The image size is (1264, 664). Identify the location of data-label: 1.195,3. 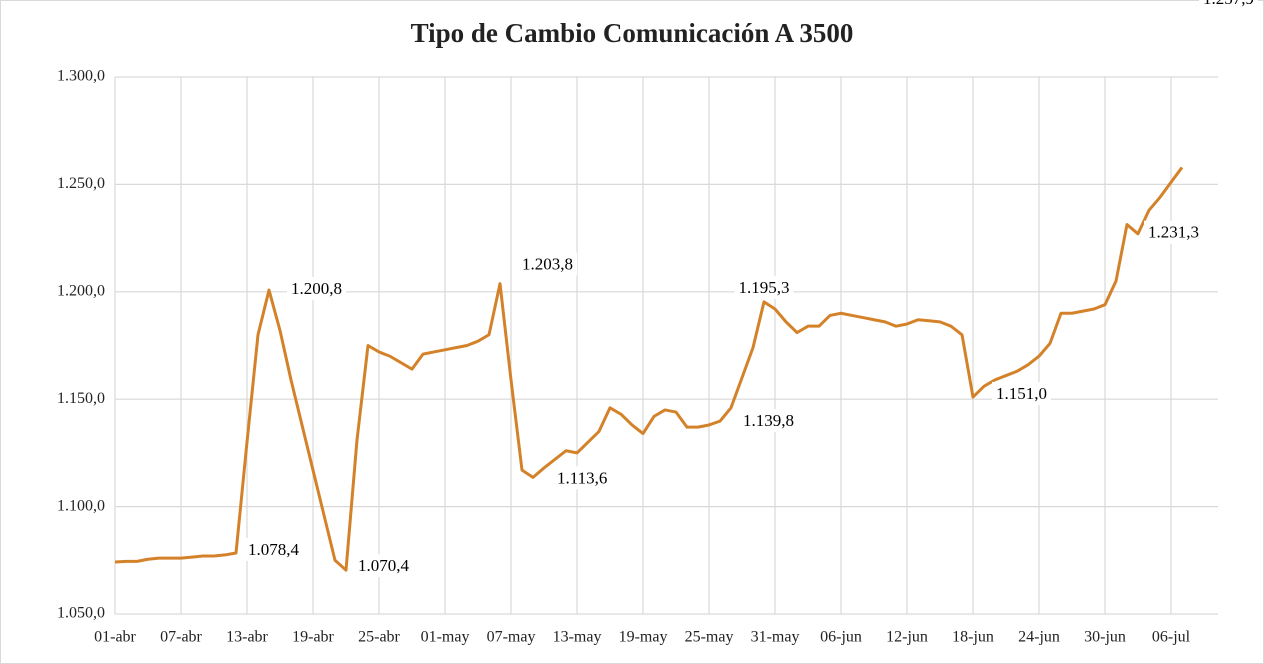
(764, 287).